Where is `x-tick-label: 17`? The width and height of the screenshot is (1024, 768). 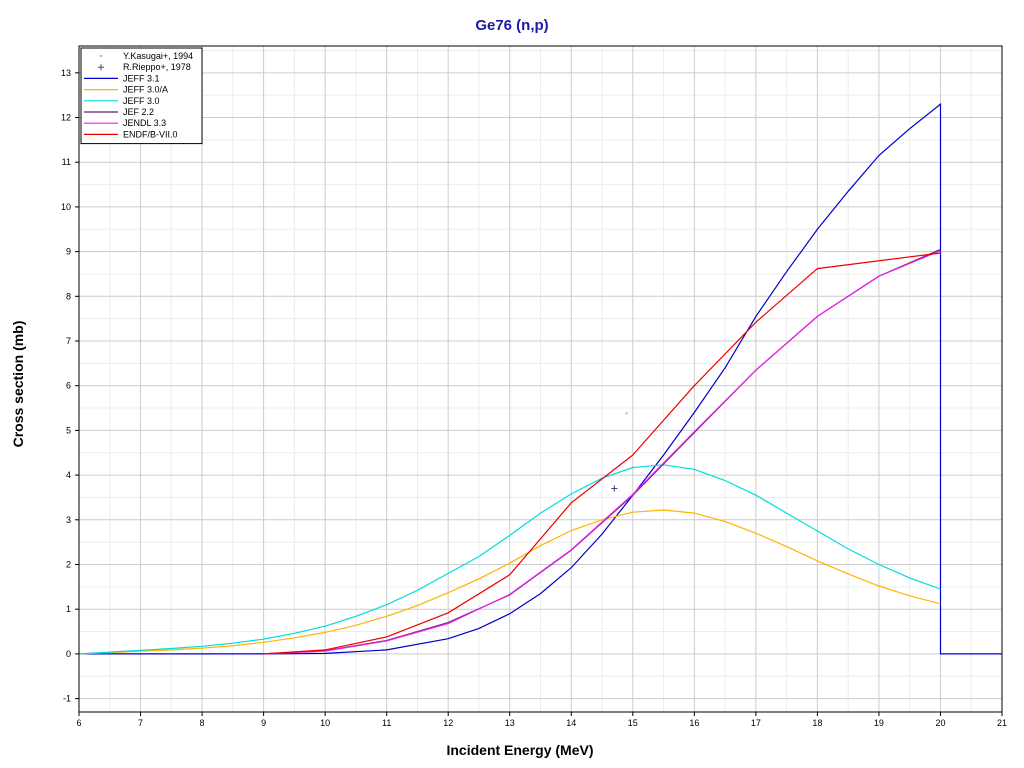 x-tick-label: 17 is located at coordinates (756, 723).